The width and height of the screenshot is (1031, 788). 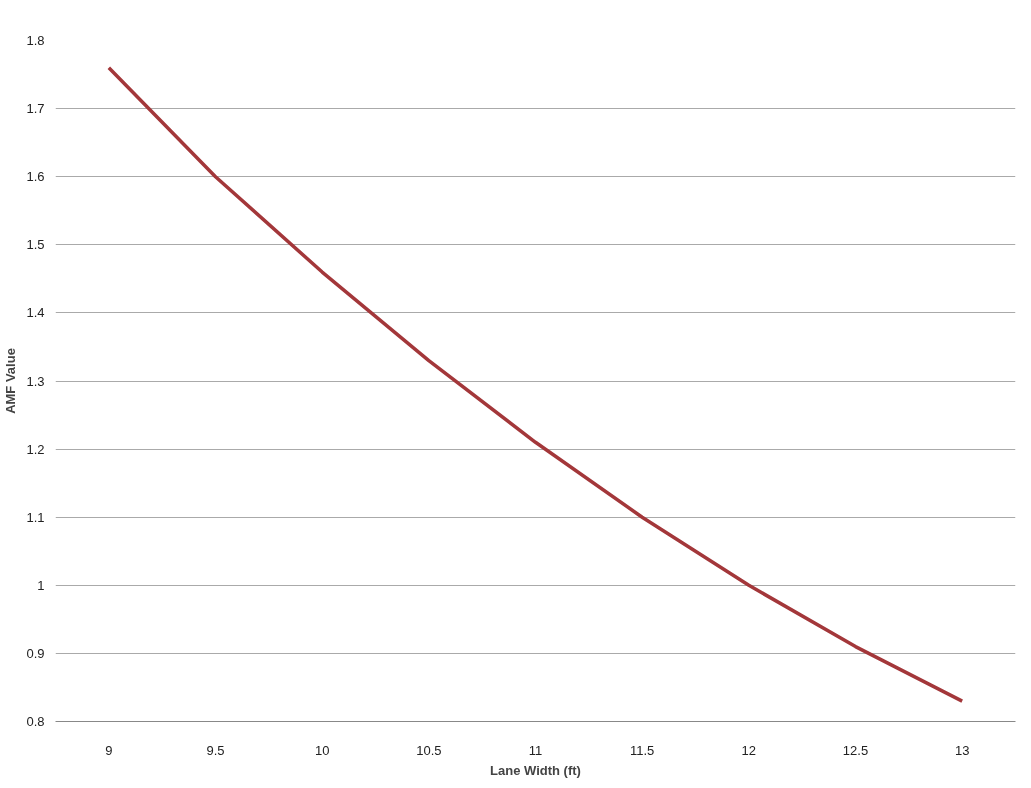 What do you see at coordinates (35, 40) in the screenshot?
I see `y-tick-label: 1.8` at bounding box center [35, 40].